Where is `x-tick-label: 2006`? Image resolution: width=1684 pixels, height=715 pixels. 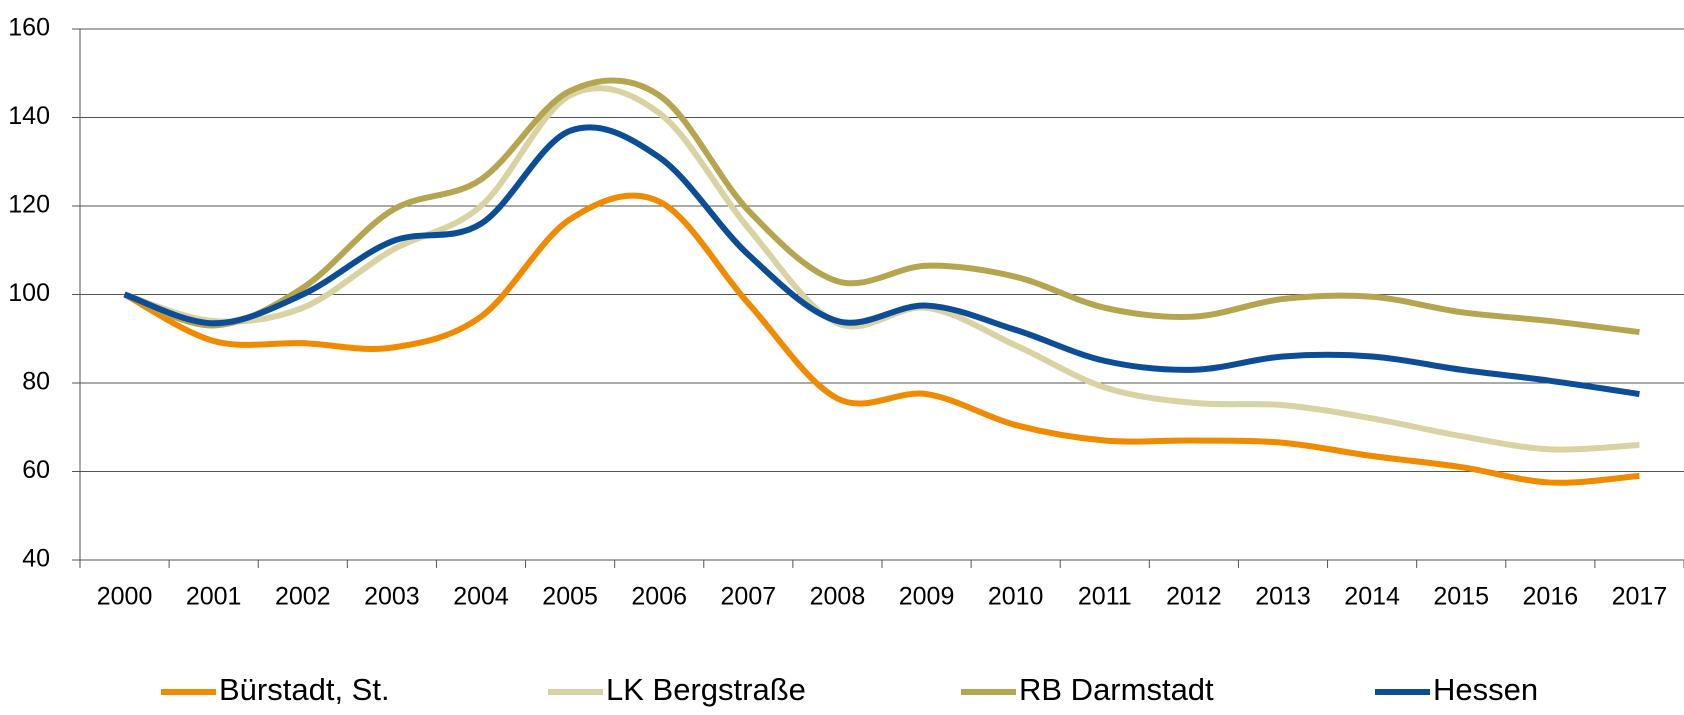
x-tick-label: 2006 is located at coordinates (659, 597).